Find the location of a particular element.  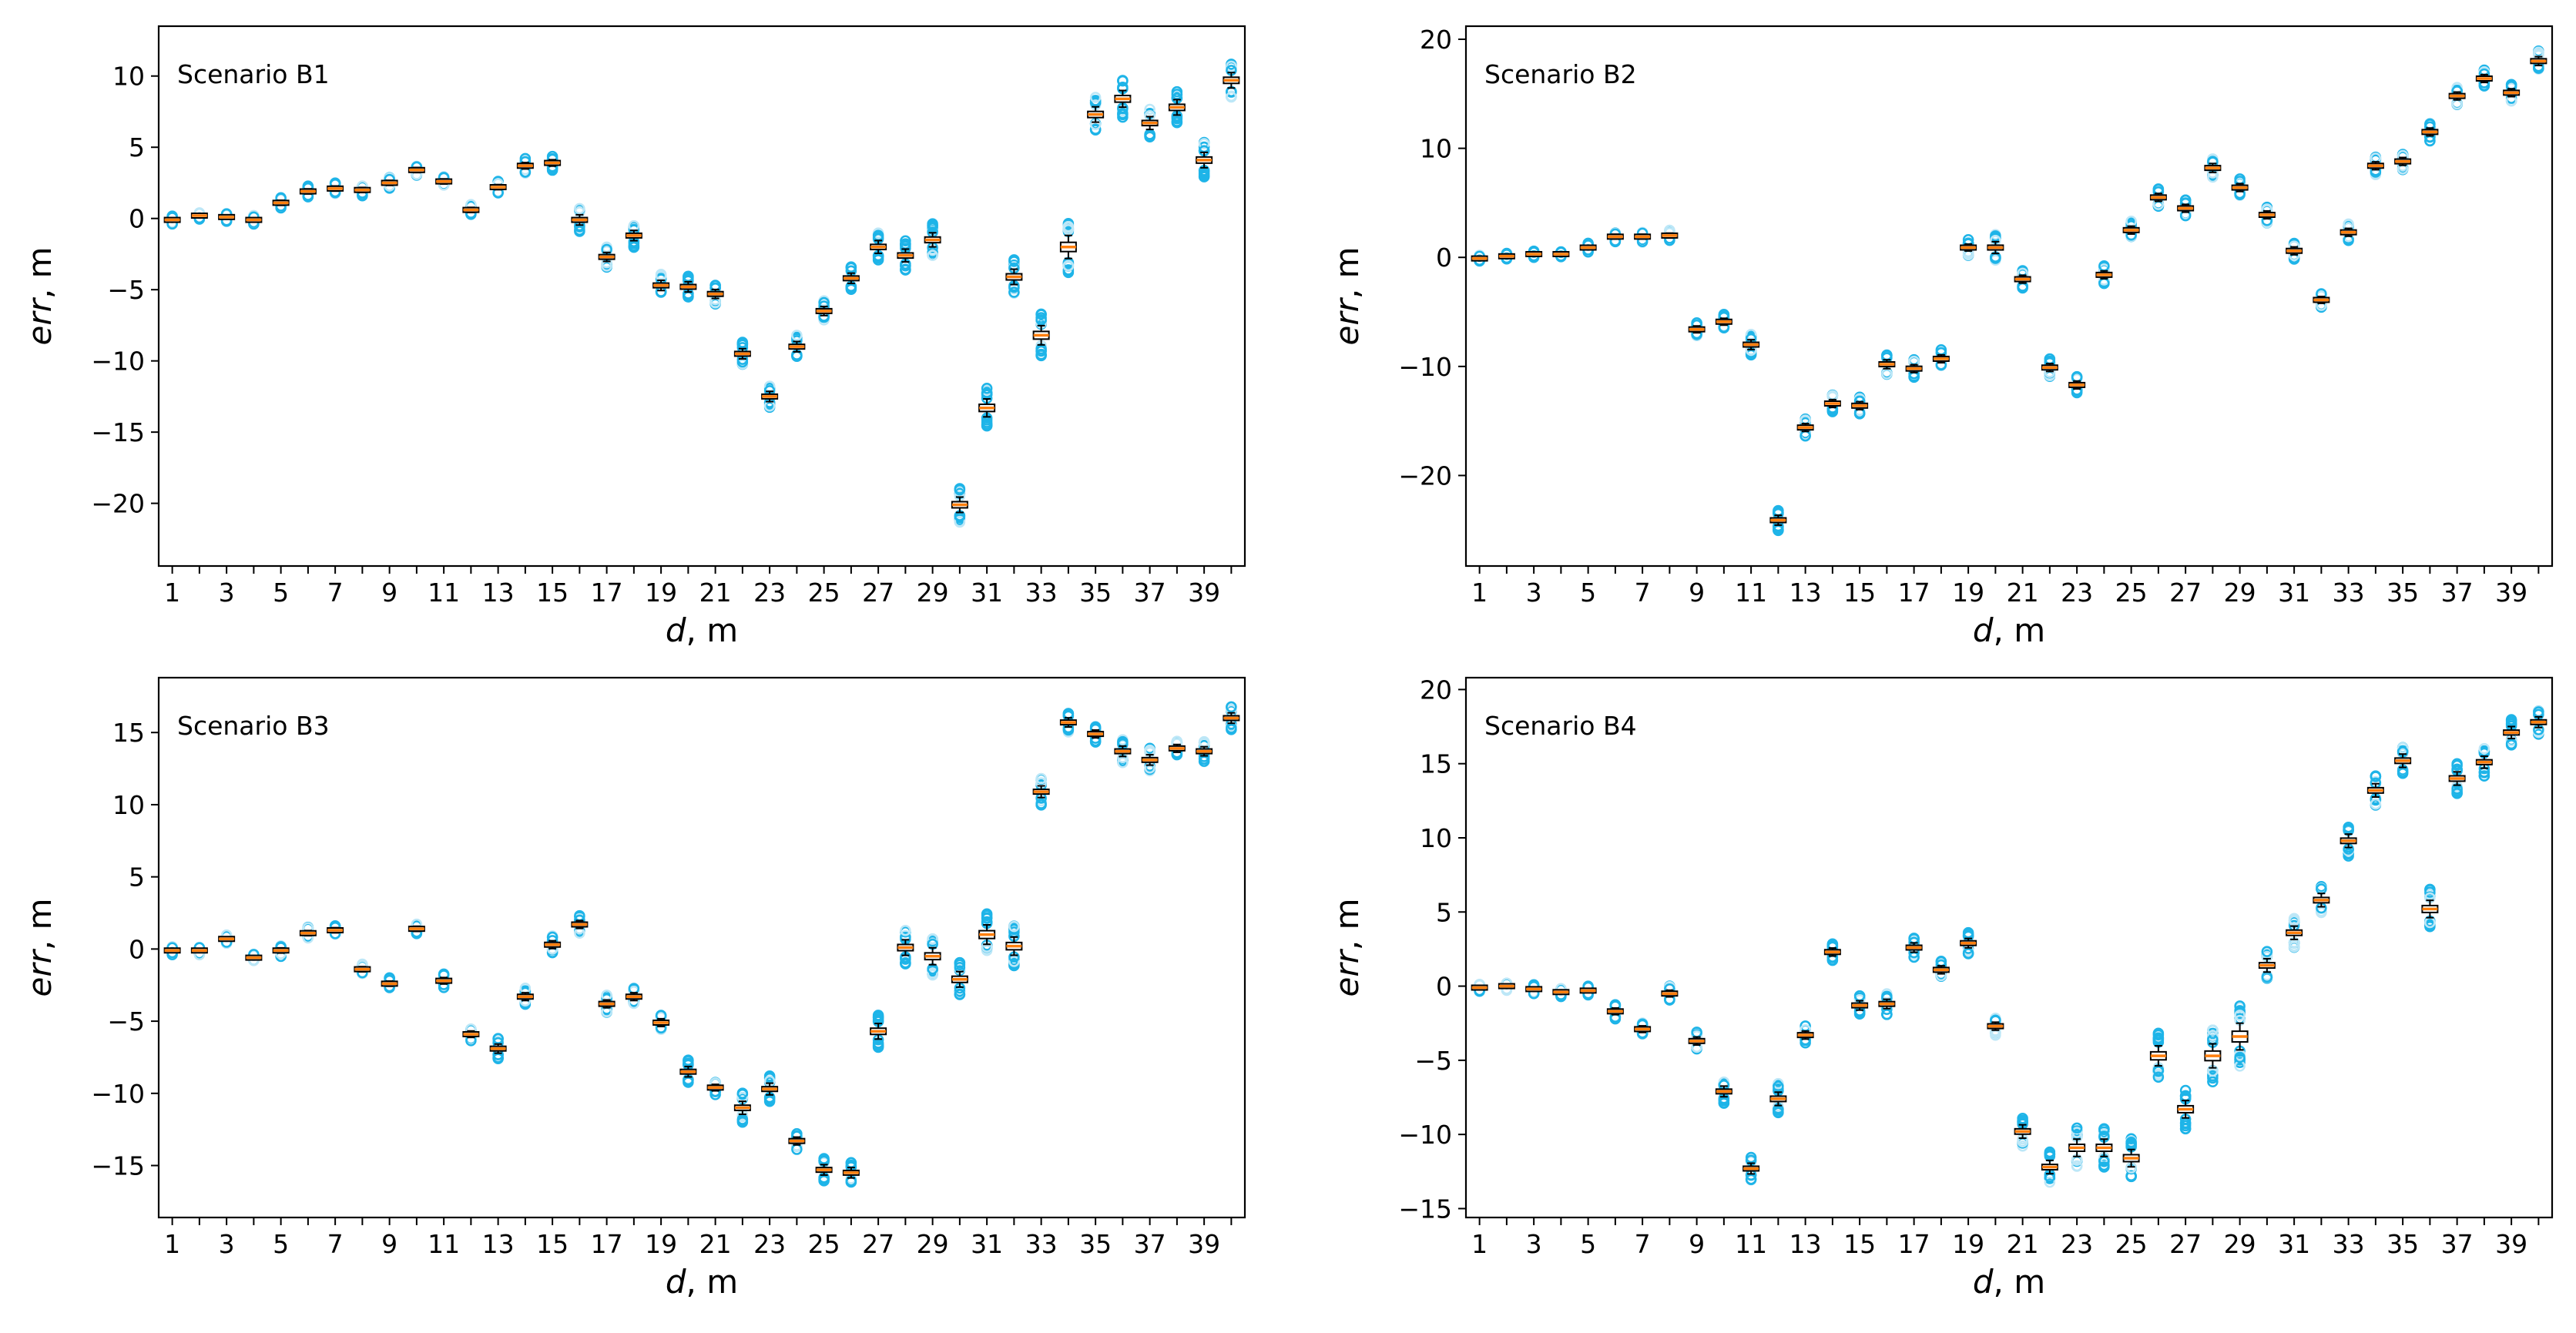

x-tick-label: 13 is located at coordinates (498, 593).